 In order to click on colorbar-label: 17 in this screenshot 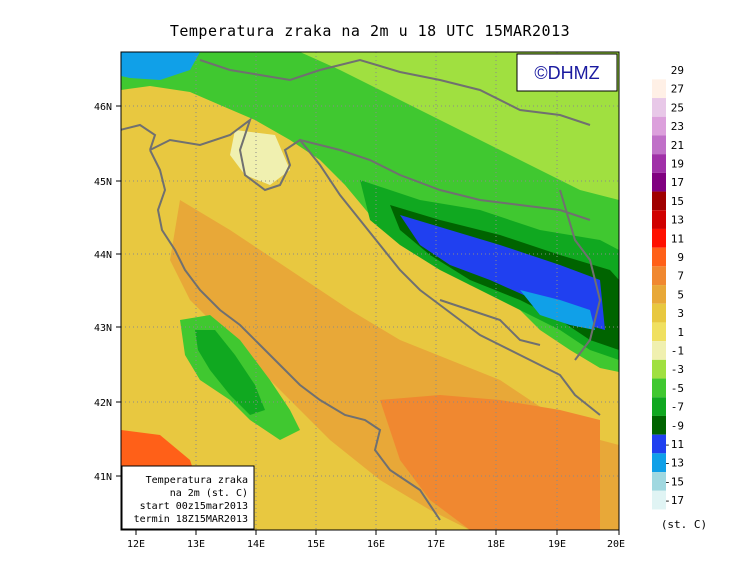, I will do `click(677, 182)`.